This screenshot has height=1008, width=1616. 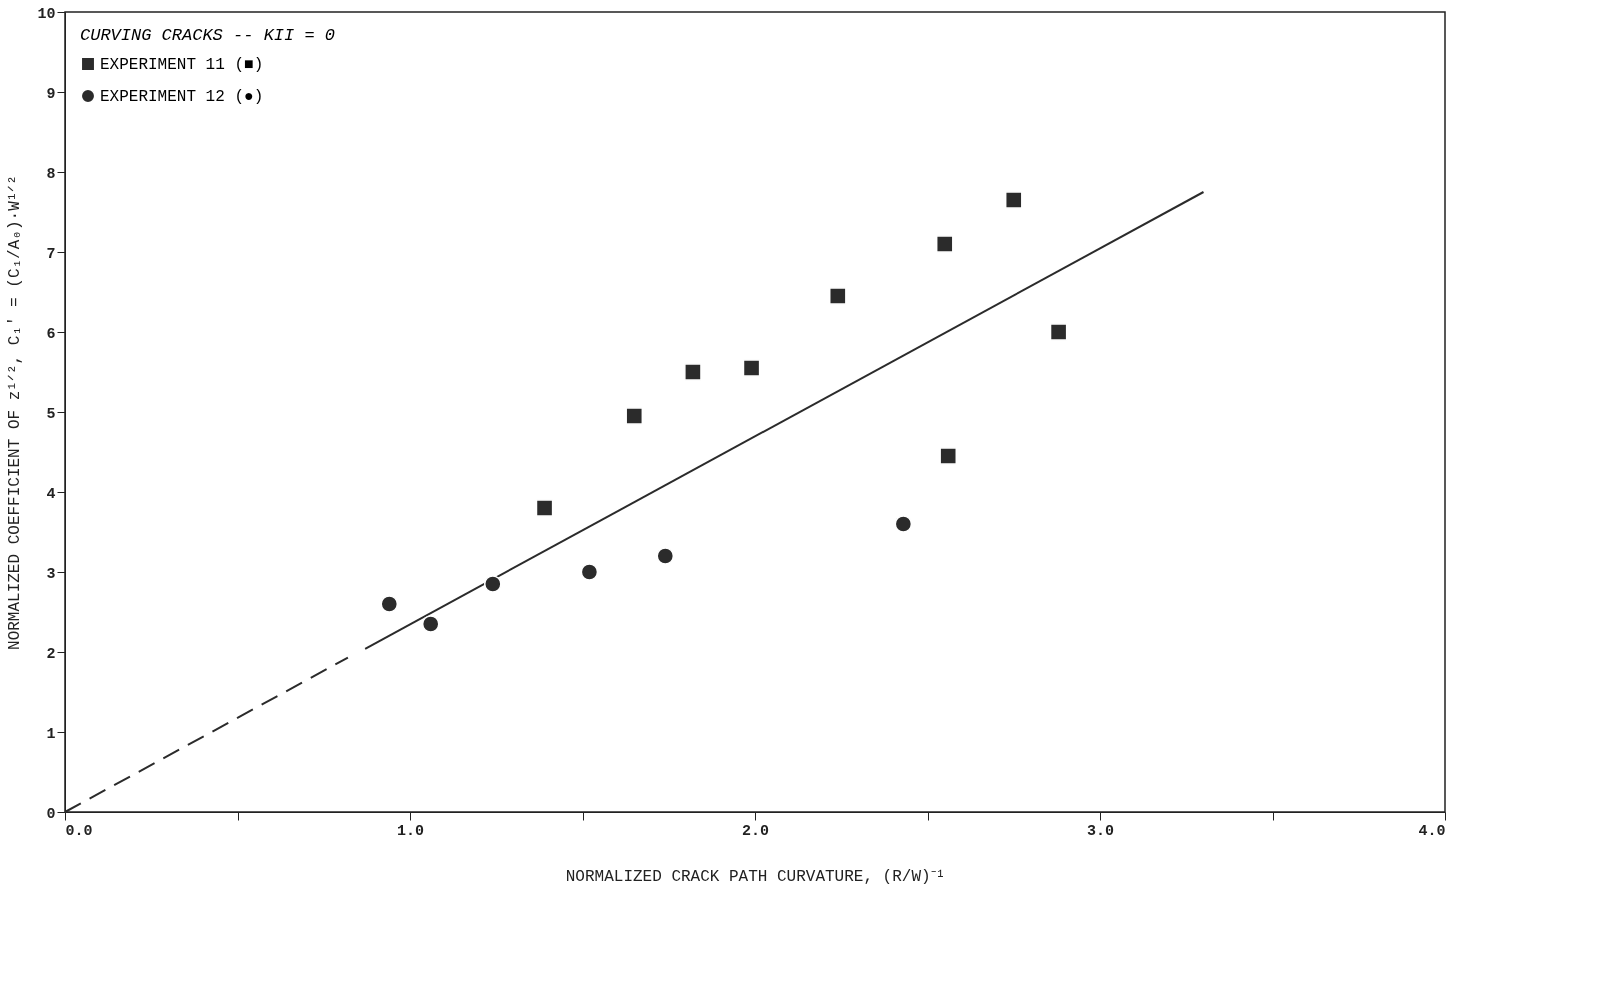 What do you see at coordinates (15, 412) in the screenshot?
I see `y-axis-title: NORMALIZED COEFFICIENT OF z¹ᐟ², C₁' = (C₁/A₀)·W¹ᐟ²` at bounding box center [15, 412].